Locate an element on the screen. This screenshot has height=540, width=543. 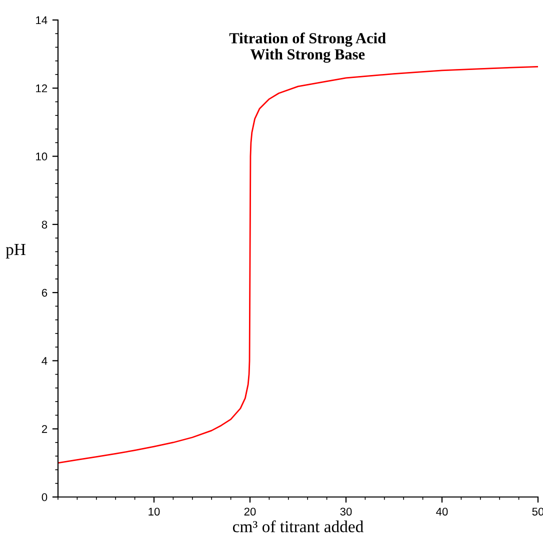
x-tick-label: 20 is located at coordinates (250, 512).